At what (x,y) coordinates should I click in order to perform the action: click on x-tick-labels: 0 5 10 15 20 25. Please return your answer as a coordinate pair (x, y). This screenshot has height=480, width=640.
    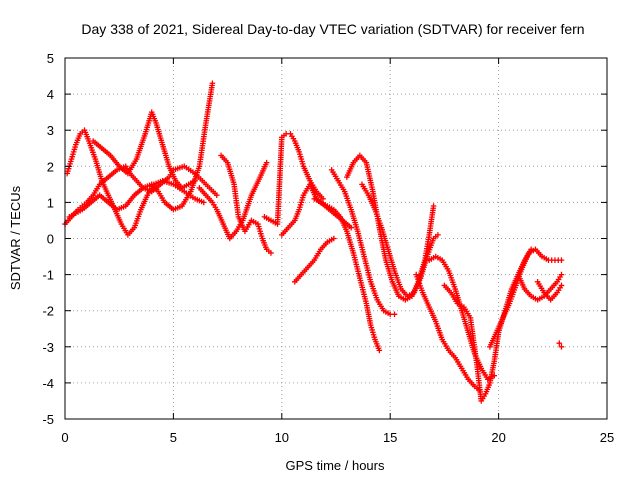
    Looking at the image, I should click on (337, 437).